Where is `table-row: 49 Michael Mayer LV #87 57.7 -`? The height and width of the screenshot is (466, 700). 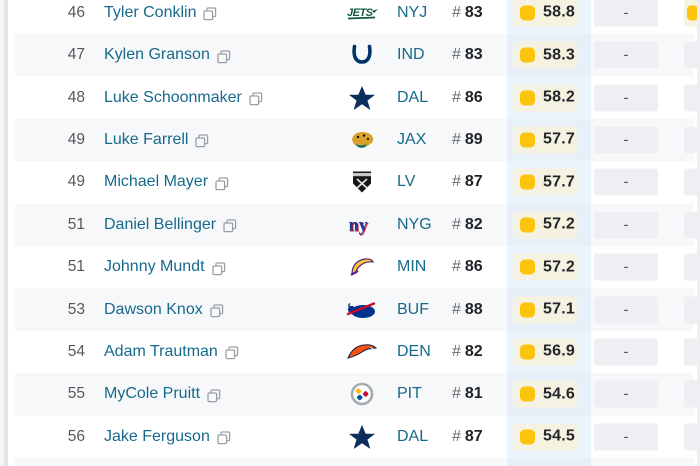 table-row: 49 Michael Mayer LV #87 57.7 - is located at coordinates (357, 182).